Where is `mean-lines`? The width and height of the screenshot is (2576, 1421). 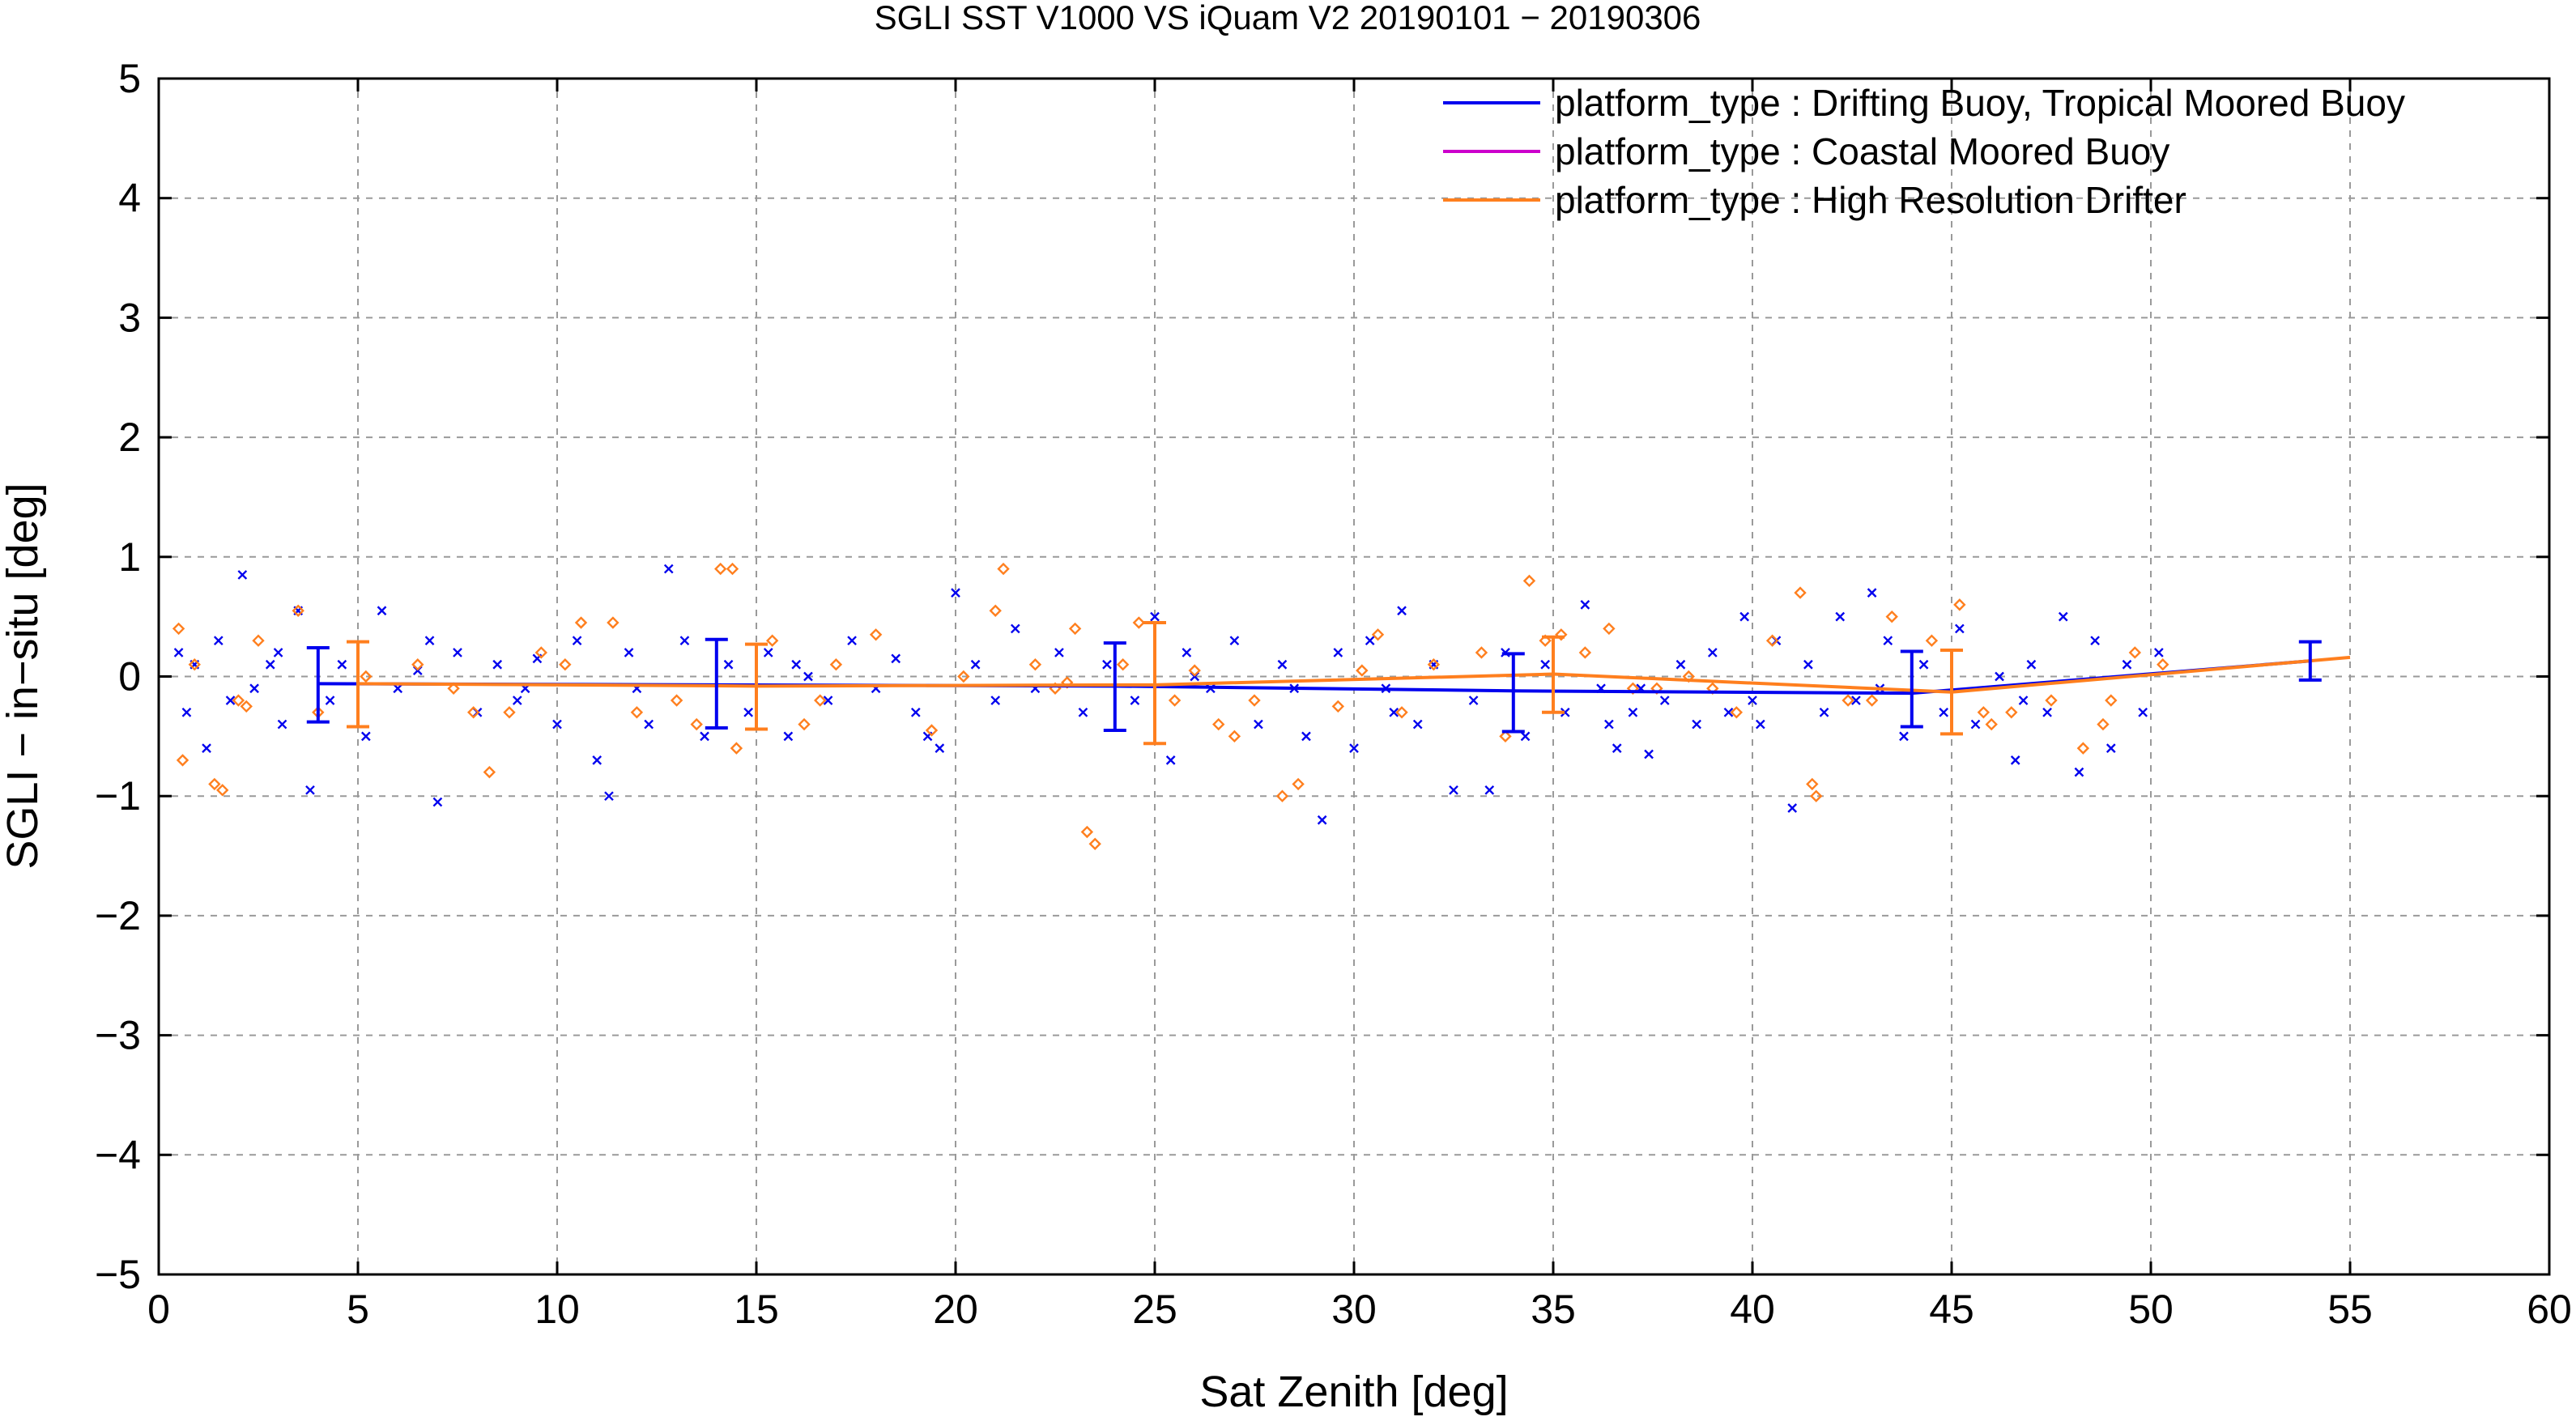
mean-lines is located at coordinates (1334, 675).